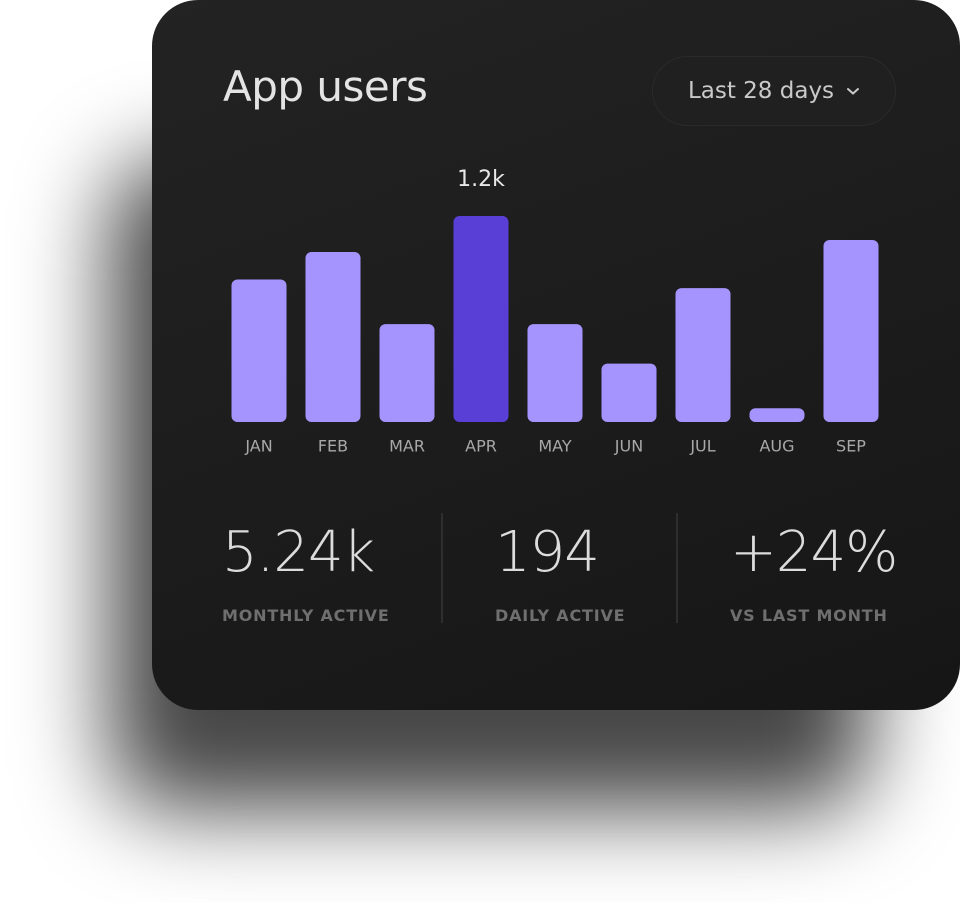  I want to click on stat-label: MONTHLY ACTIVE, so click(306, 615).